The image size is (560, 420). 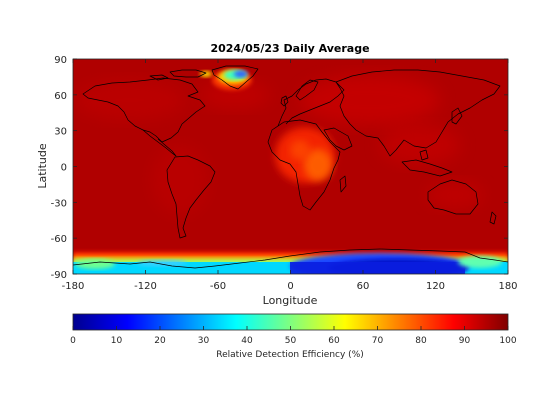 What do you see at coordinates (507, 286) in the screenshot?
I see `x-tick-label: 180` at bounding box center [507, 286].